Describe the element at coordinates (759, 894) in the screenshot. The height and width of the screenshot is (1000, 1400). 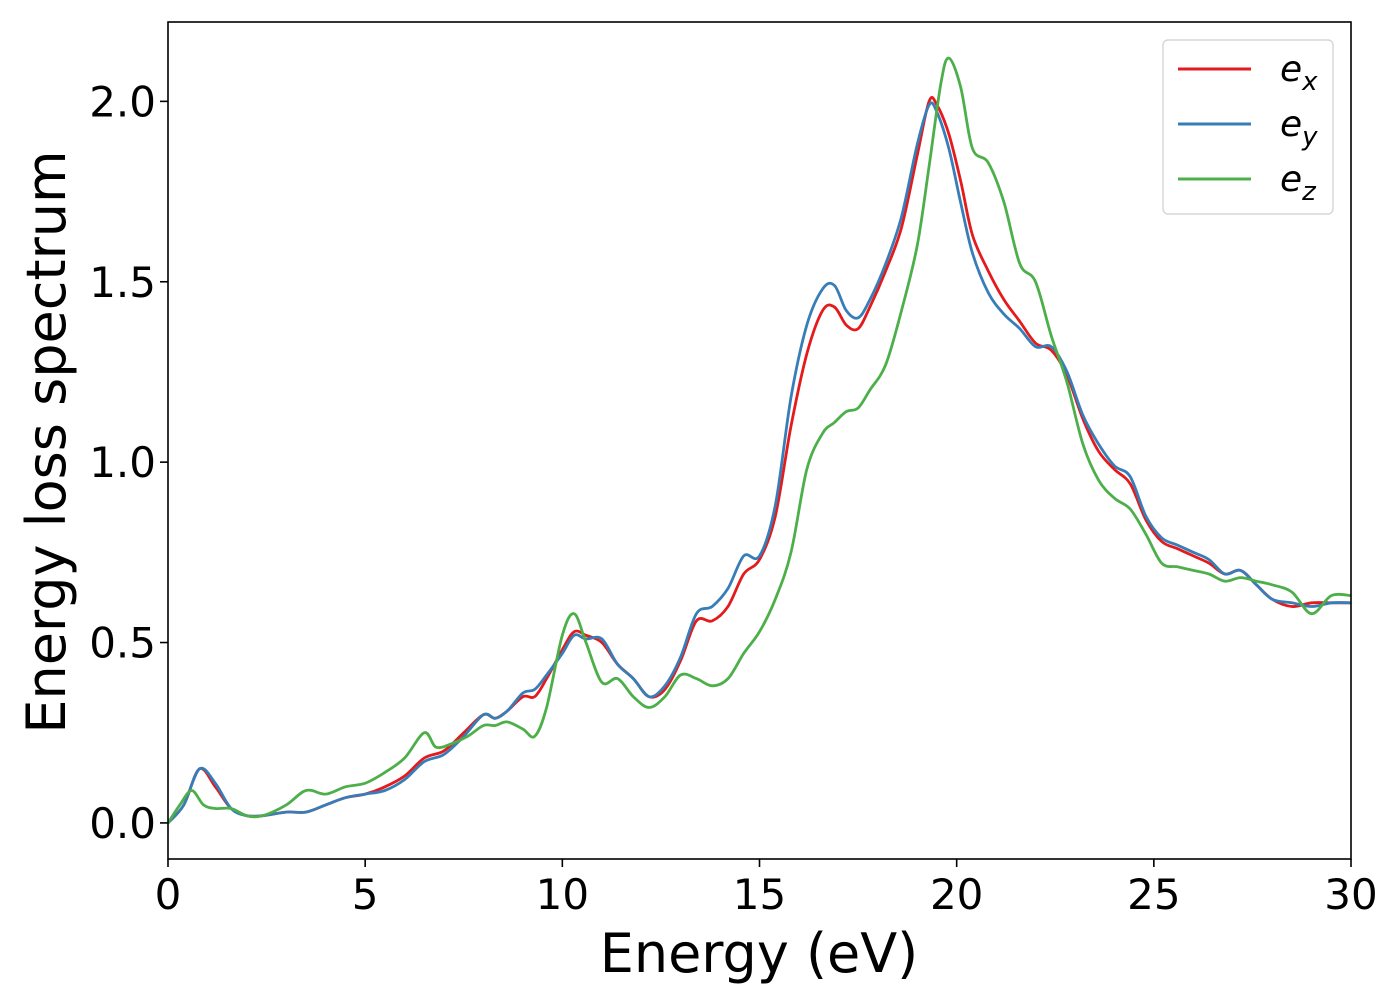
I see `x-tick-label: 15` at that location.